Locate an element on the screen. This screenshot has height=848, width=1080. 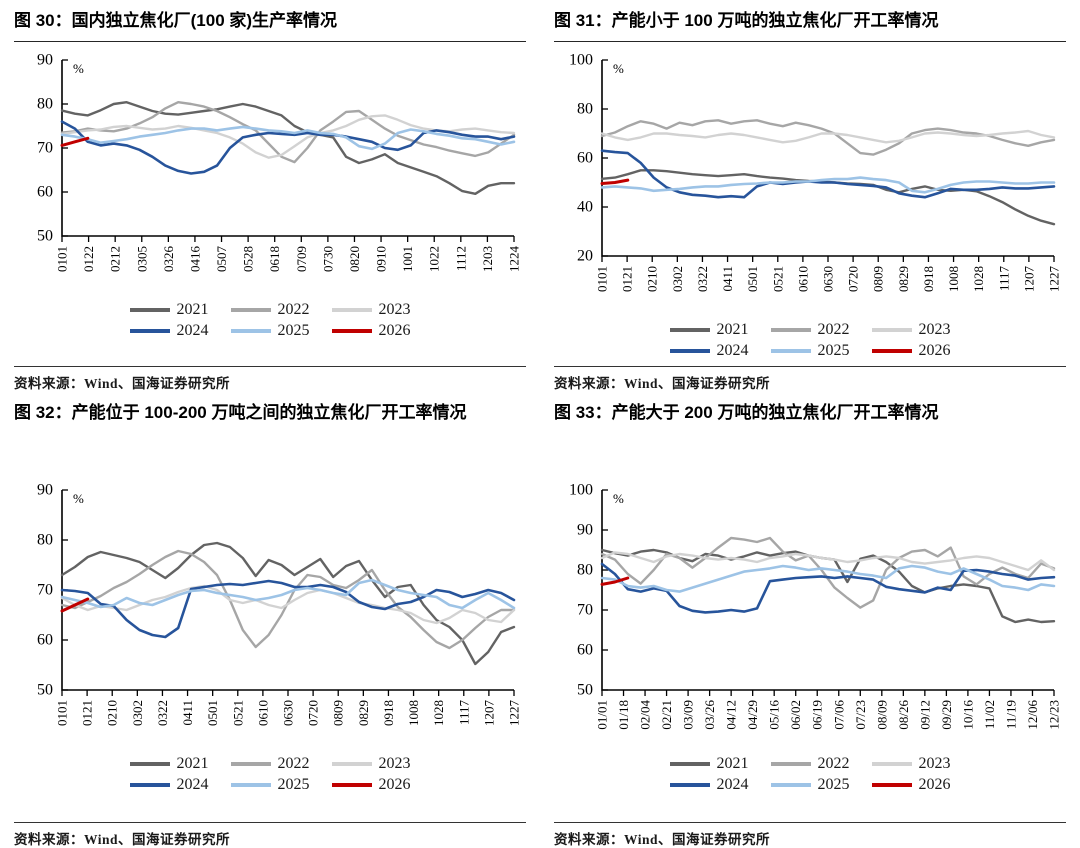
x-tick-label: 0302 is located at coordinates (137, 713).